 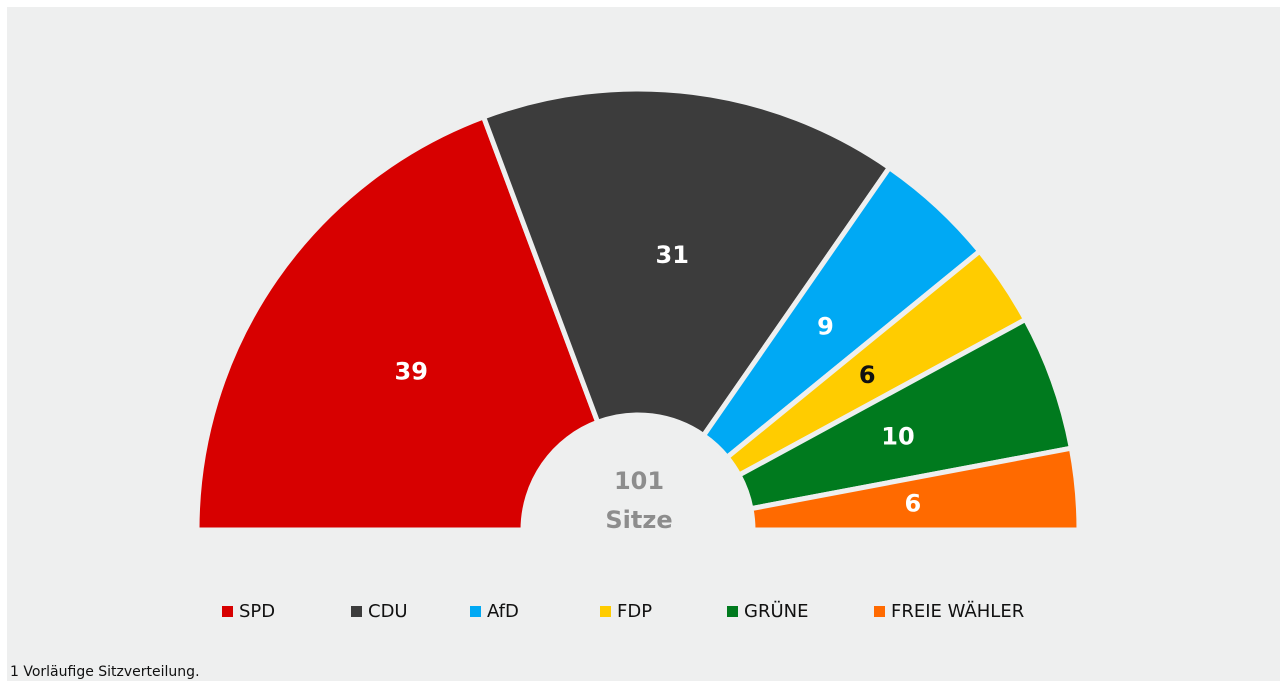 I want to click on legend-label: FREIE WÄHLER, so click(x=957, y=611).